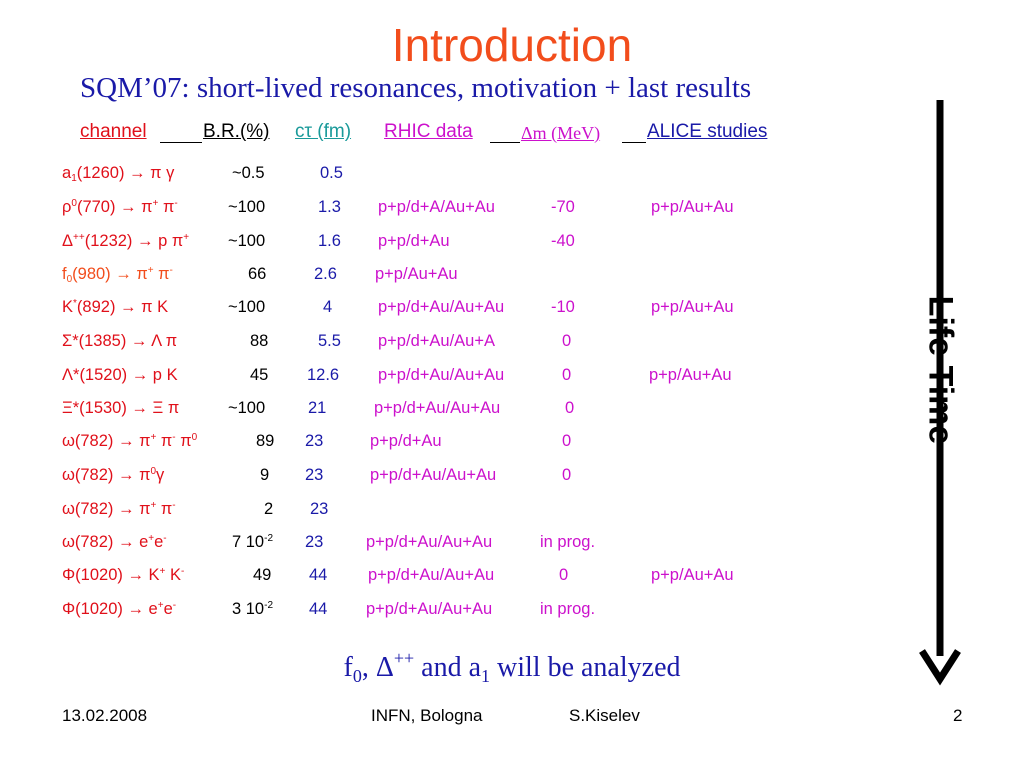 The width and height of the screenshot is (1024, 768). I want to click on dm-cell: -70, so click(563, 207).